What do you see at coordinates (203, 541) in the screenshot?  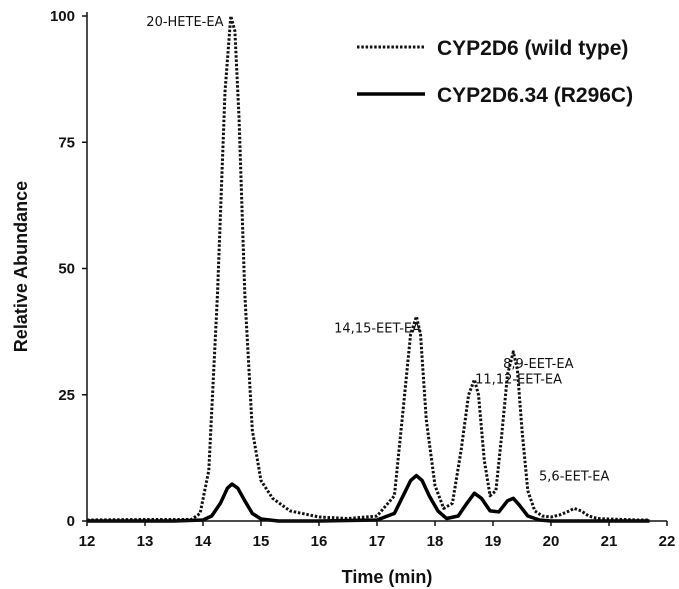 I see `x-tick-label: 14` at bounding box center [203, 541].